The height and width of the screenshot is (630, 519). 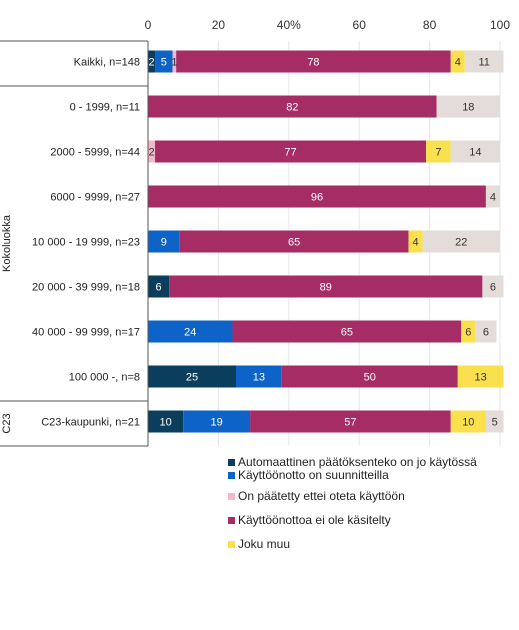 I want to click on data-label: 96, so click(x=317, y=198).